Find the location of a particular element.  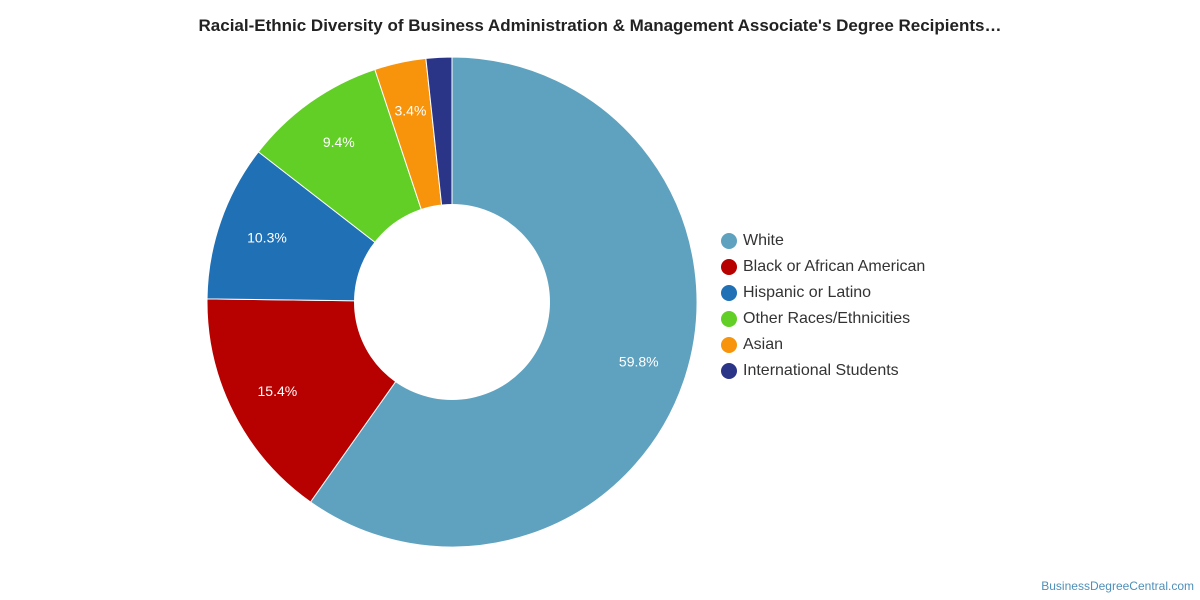

legend-item: Other Races/Ethnicities is located at coordinates (823, 319).